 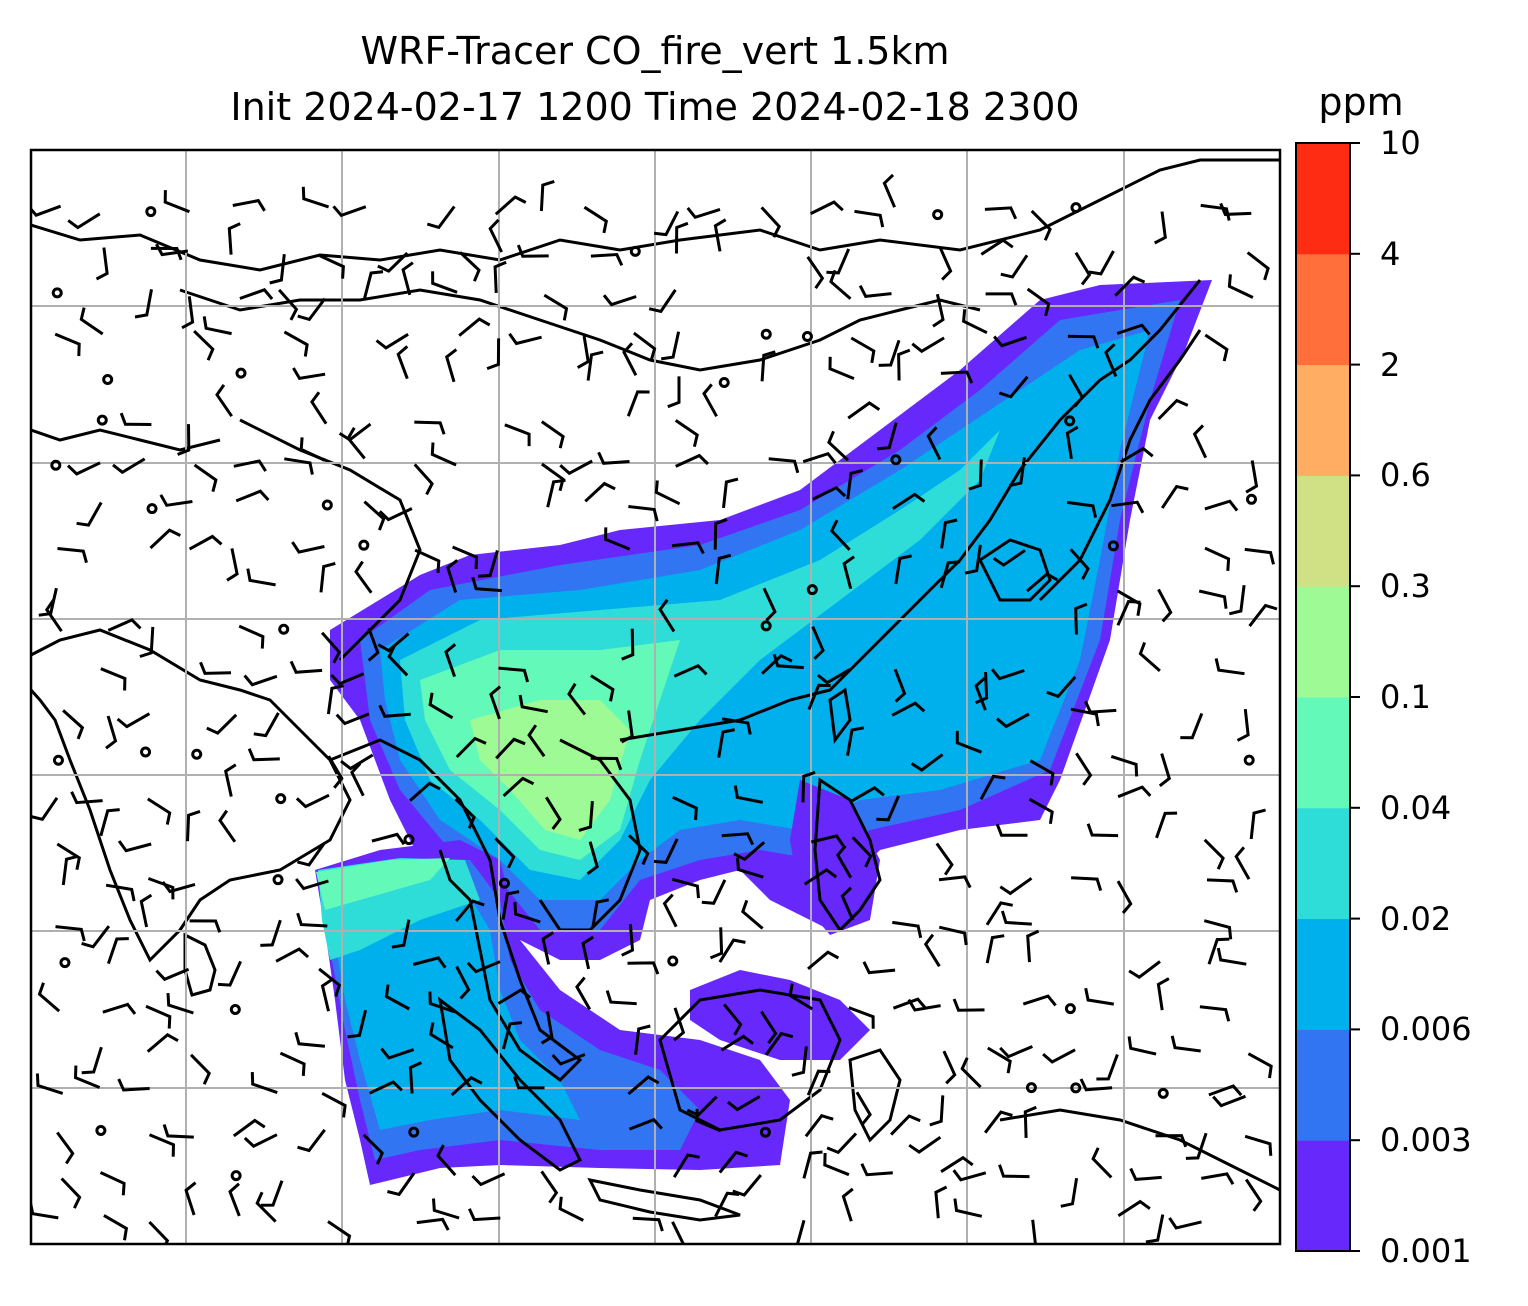 What do you see at coordinates (200, 964) in the screenshot?
I see `coastline-srilanka` at bounding box center [200, 964].